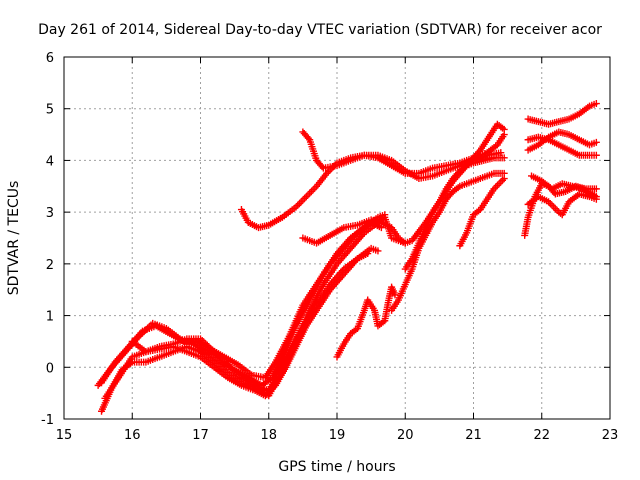 The height and width of the screenshot is (480, 640). What do you see at coordinates (50, 265) in the screenshot?
I see `y-tick-label: 2` at bounding box center [50, 265].